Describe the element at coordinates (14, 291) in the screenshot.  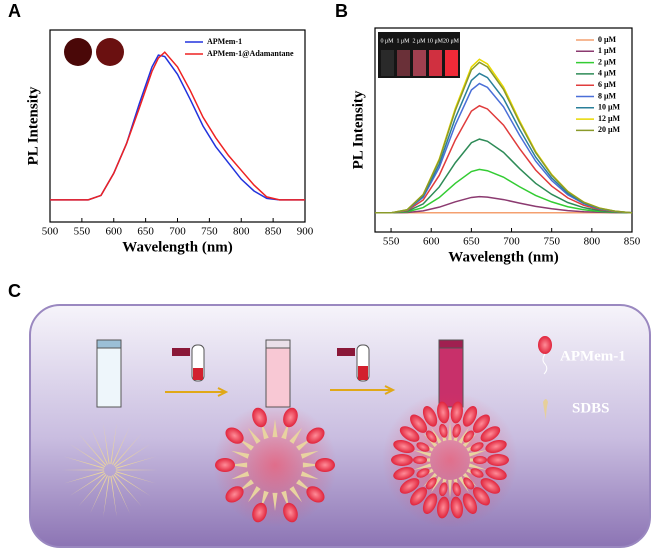
I see `panel-label: C` at that location.